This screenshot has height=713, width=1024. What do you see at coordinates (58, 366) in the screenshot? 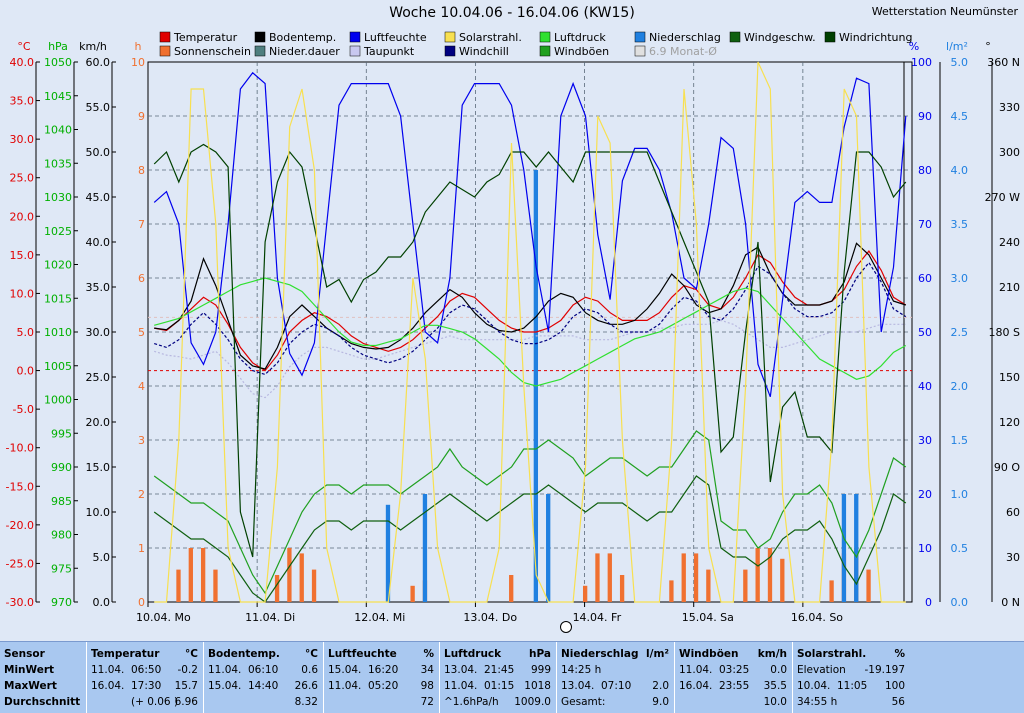
I see `pressure-axis-tick: 1005` at bounding box center [58, 366].